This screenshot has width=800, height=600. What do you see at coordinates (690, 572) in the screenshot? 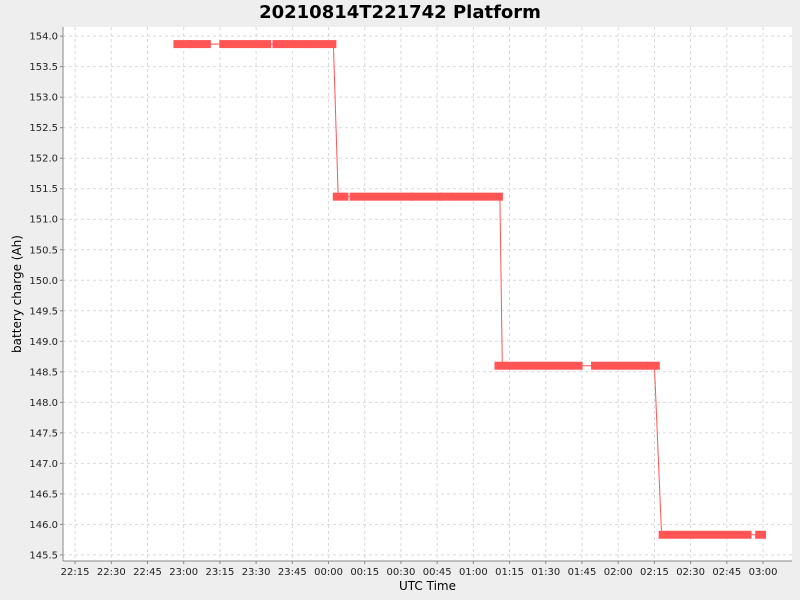
I see `x-tick-label: 02:30` at bounding box center [690, 572].